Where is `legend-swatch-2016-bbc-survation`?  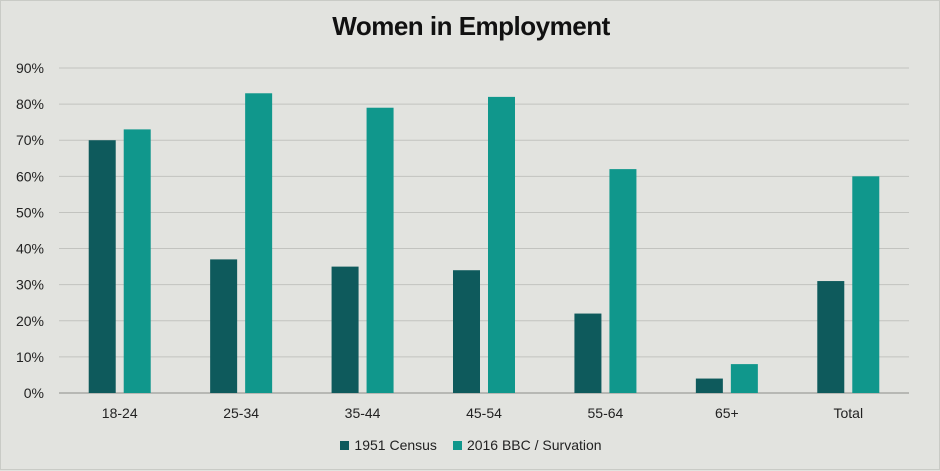
legend-swatch-2016-bbc-survation is located at coordinates (457, 445).